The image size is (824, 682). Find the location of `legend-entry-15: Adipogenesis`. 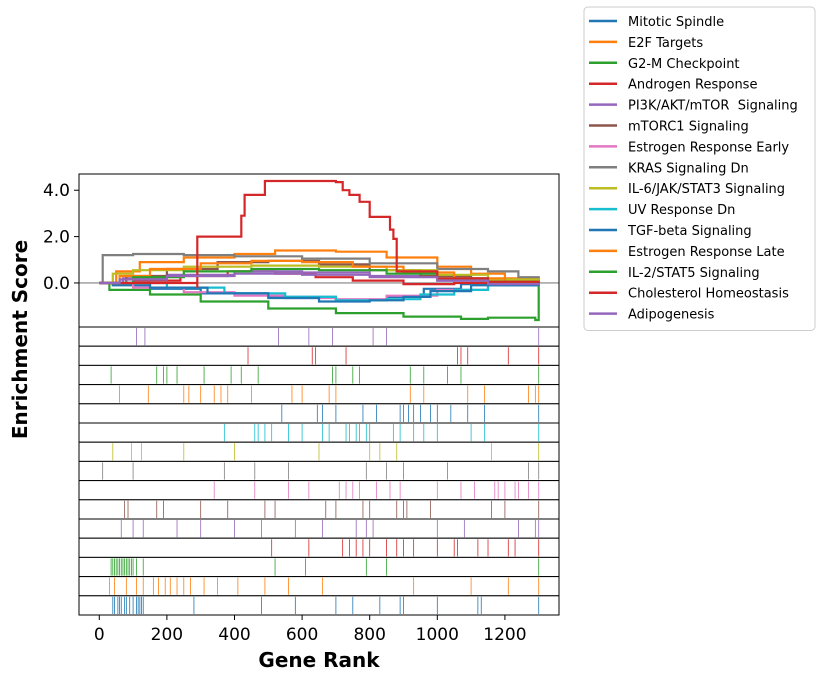

legend-entry-15: Adipogenesis is located at coordinates (652, 315).